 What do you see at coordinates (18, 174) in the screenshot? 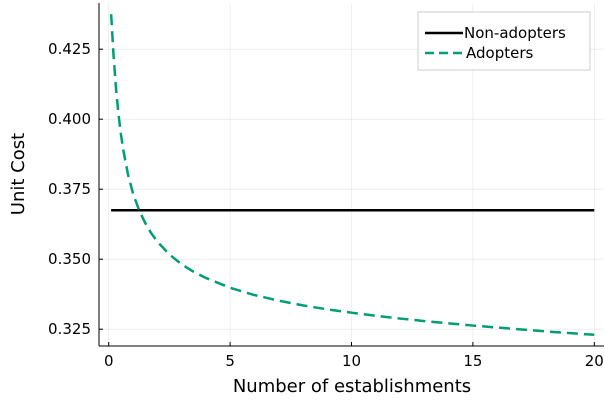
I see `y-axis-title: Unit Cost` at bounding box center [18, 174].